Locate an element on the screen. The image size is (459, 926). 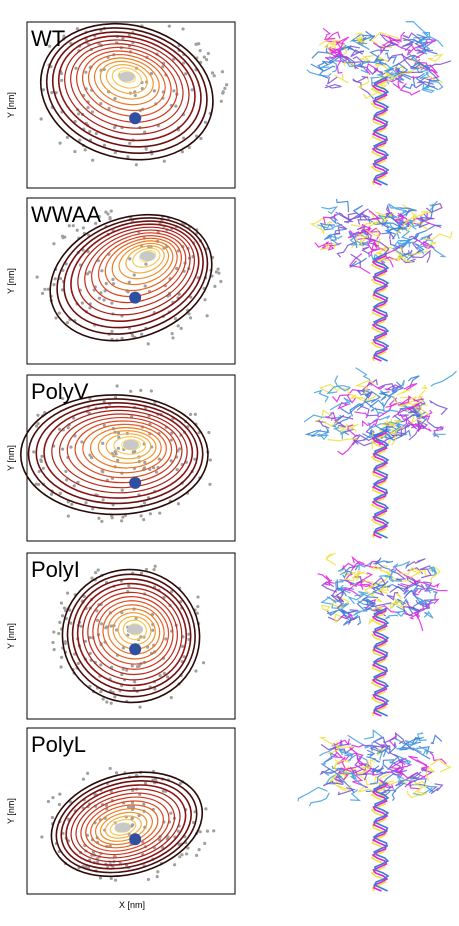
reference-point is located at coordinates (135, 649).